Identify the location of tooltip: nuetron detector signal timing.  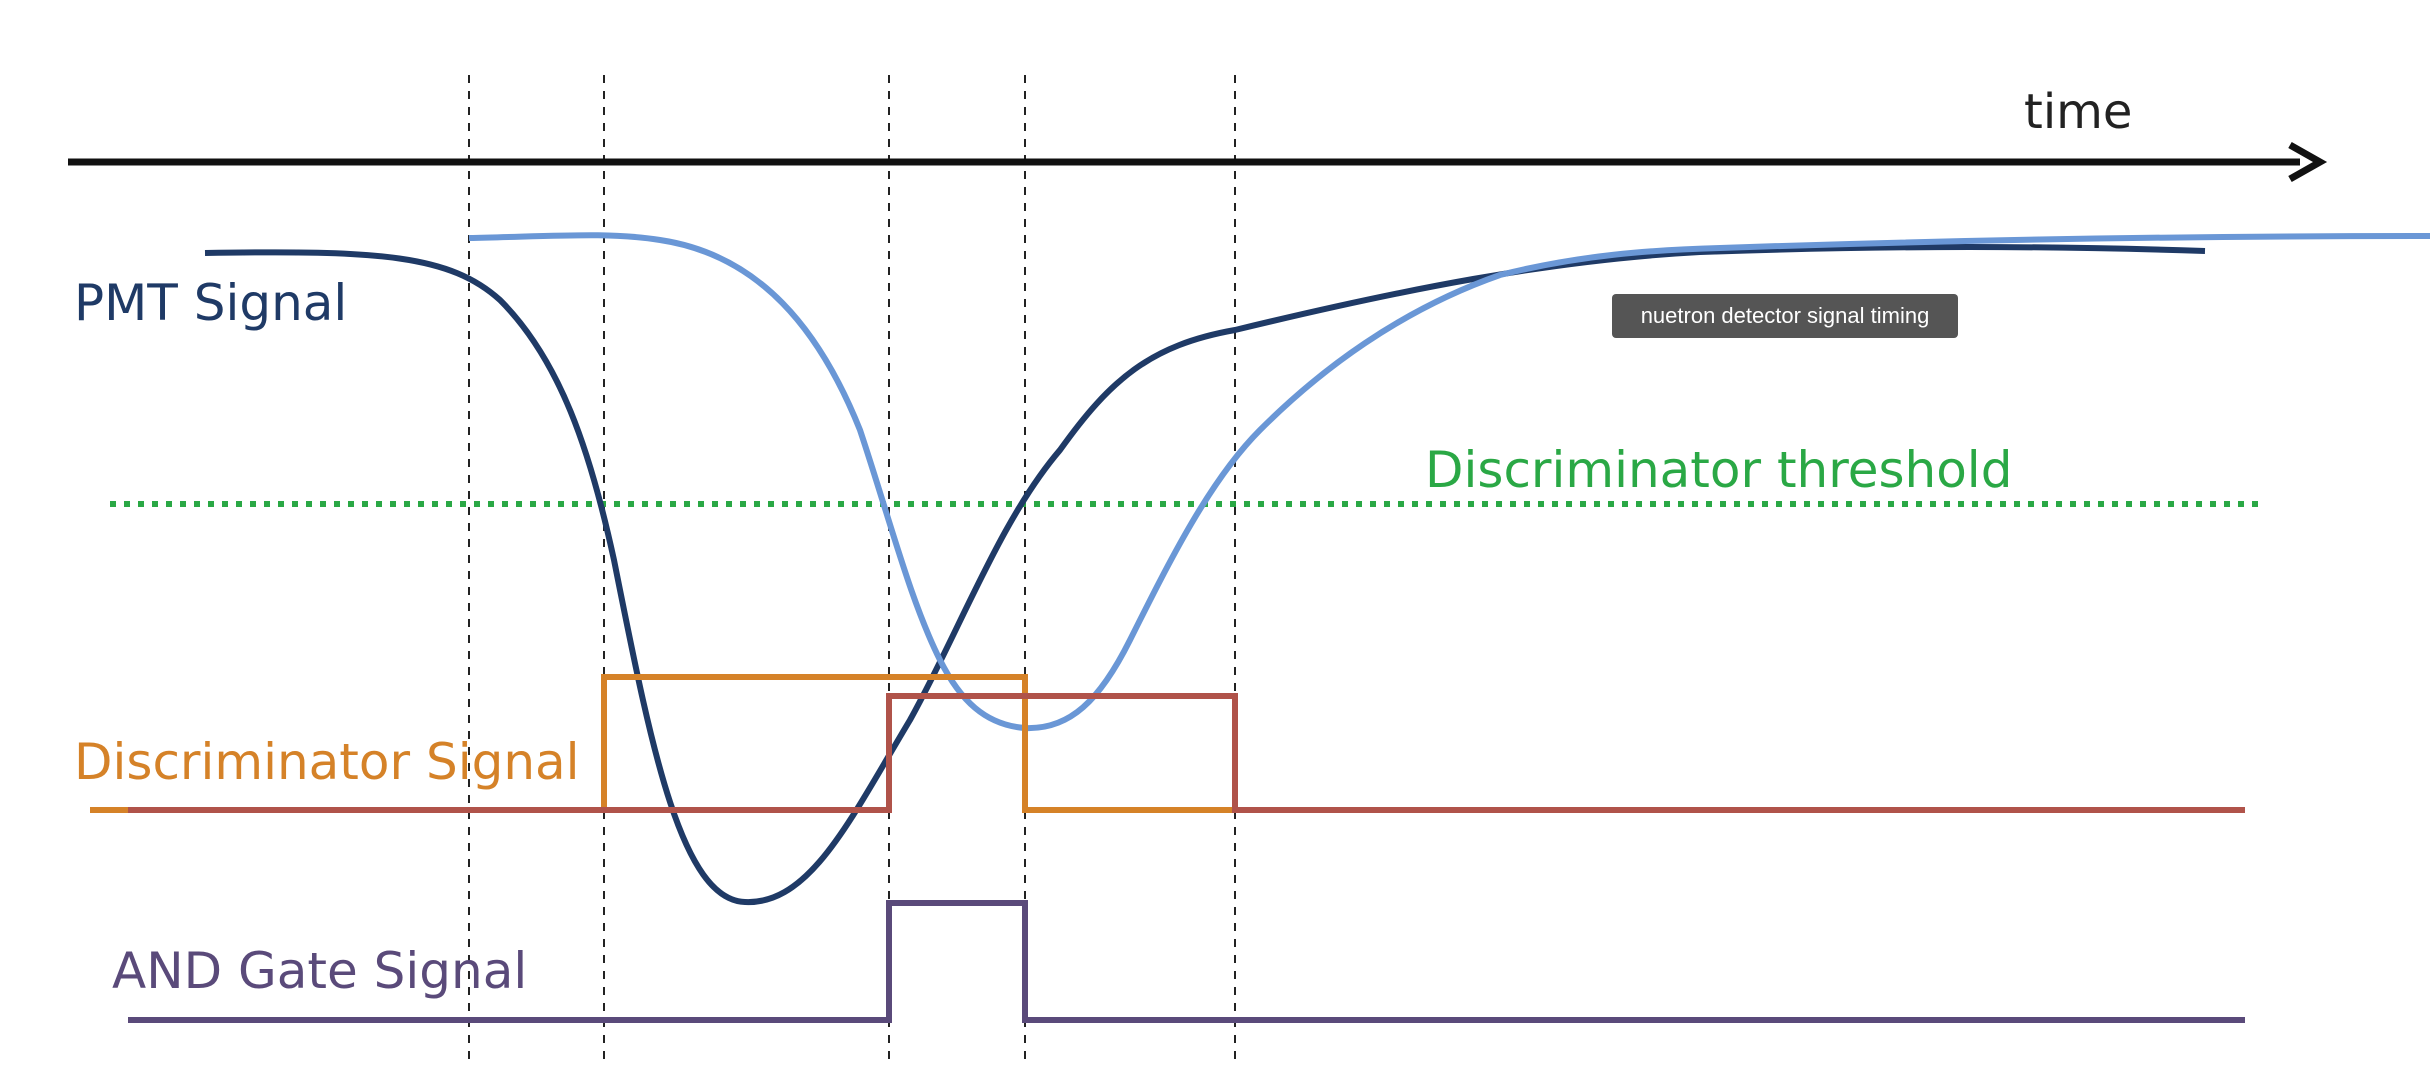
(1785, 316).